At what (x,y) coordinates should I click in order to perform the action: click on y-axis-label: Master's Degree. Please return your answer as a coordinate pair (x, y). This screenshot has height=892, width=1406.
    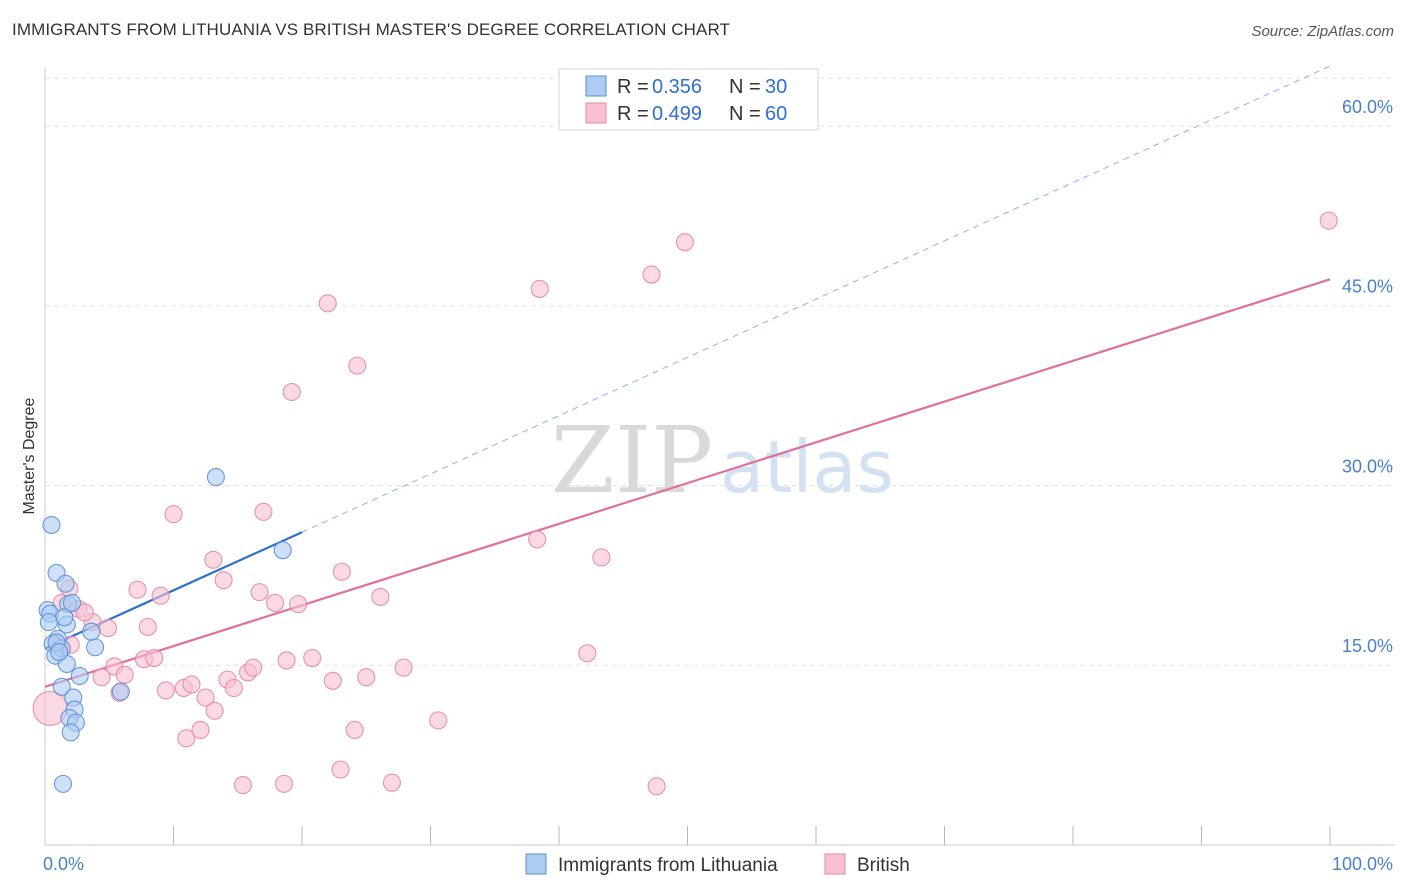
    Looking at the image, I should click on (29, 455).